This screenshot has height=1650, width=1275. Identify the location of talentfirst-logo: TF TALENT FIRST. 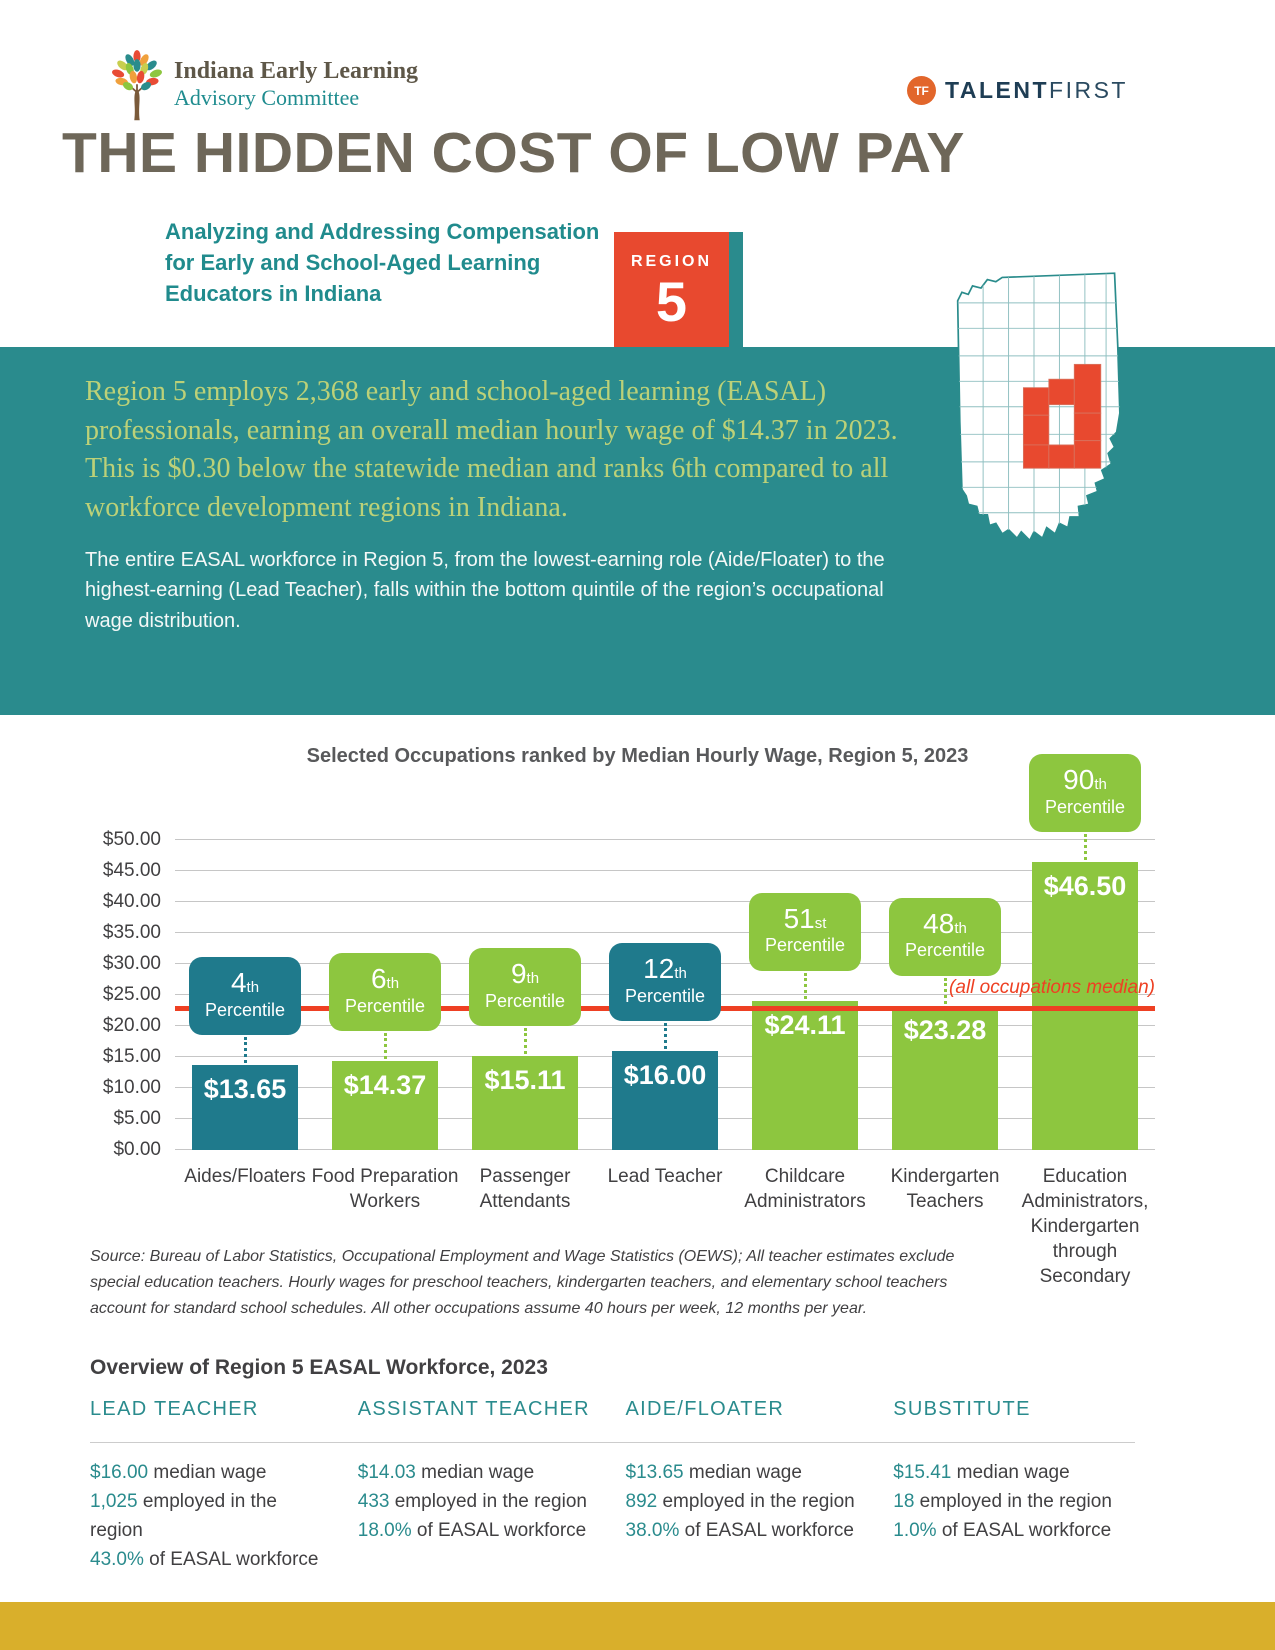
(1017, 90).